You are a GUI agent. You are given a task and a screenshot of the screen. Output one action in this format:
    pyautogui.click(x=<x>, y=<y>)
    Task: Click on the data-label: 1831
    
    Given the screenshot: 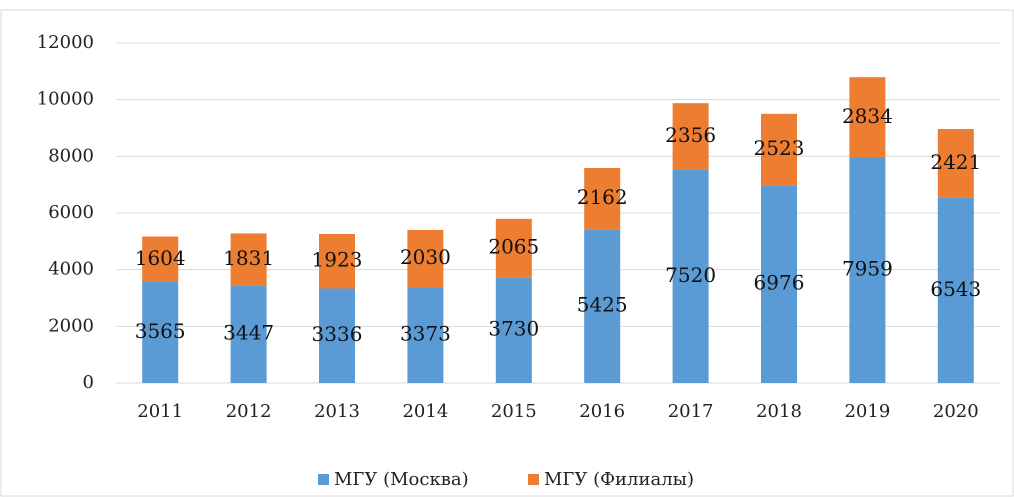 What is the action you would take?
    pyautogui.click(x=248, y=258)
    